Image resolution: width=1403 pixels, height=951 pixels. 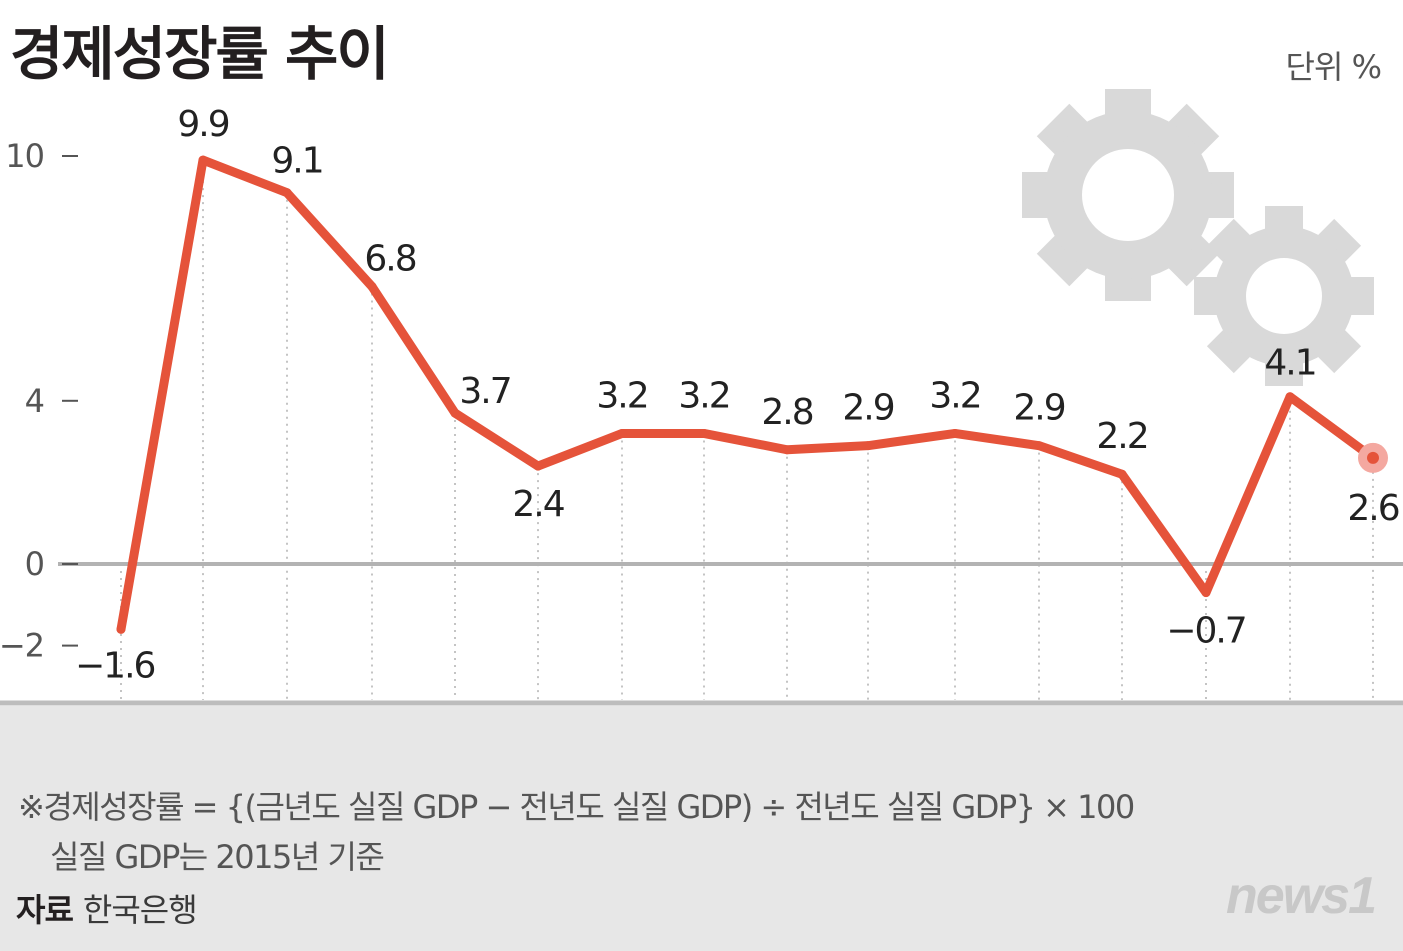 I want to click on data-label: −0.7, so click(x=1205, y=631).